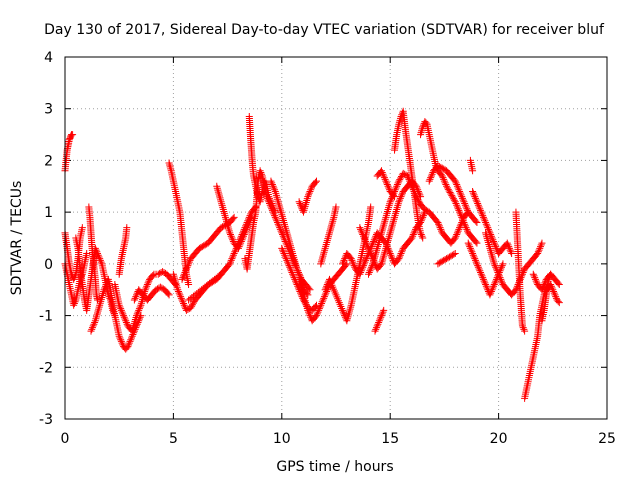  What do you see at coordinates (514, 264) in the screenshot?
I see `series-s36` at bounding box center [514, 264].